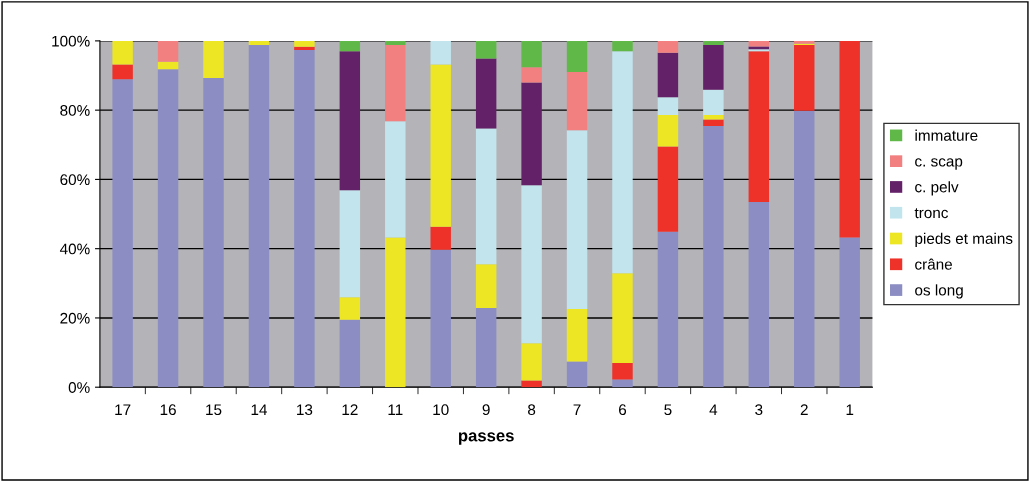 This screenshot has width=1030, height=481. What do you see at coordinates (75, 318) in the screenshot?
I see `y-tick-label: 20%` at bounding box center [75, 318].